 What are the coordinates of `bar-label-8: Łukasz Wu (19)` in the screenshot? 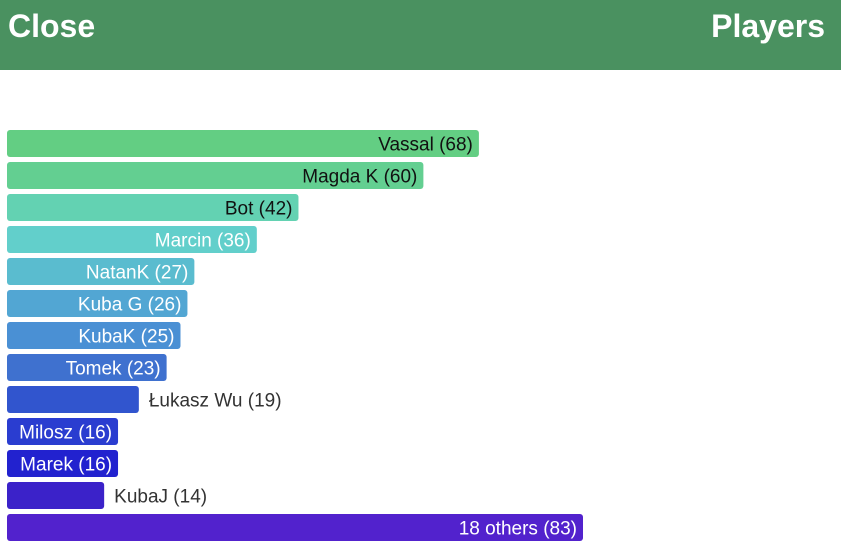 It's located at (215, 401).